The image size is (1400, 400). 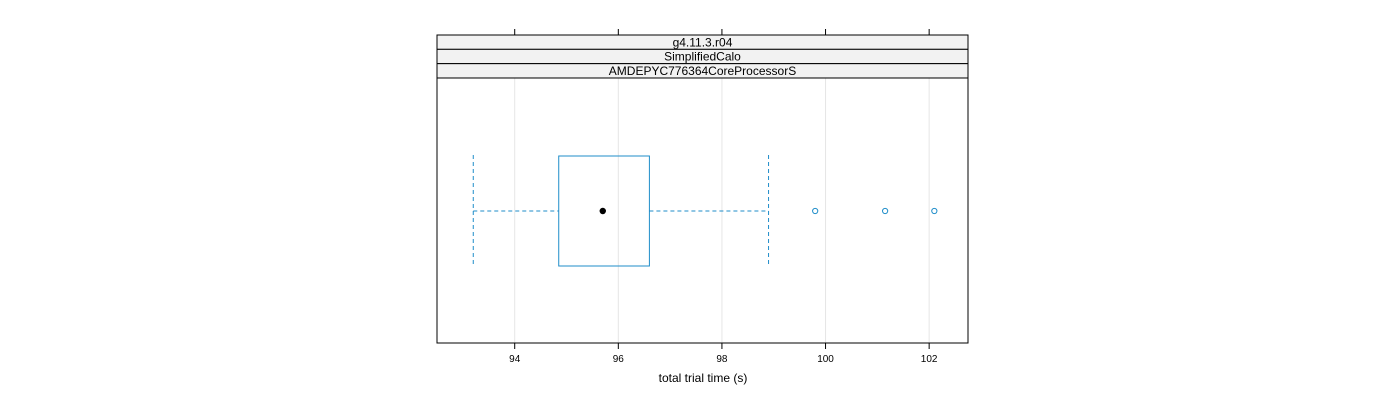 I want to click on strip-label: SimplifiedCalo, so click(x=702, y=57).